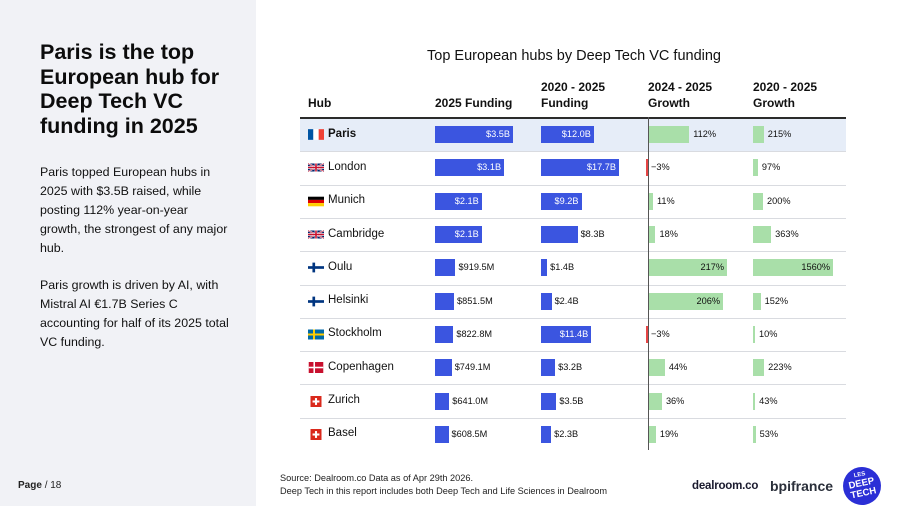 The image size is (900, 506). I want to click on growth-2020-2025-label: 152%, so click(776, 300).